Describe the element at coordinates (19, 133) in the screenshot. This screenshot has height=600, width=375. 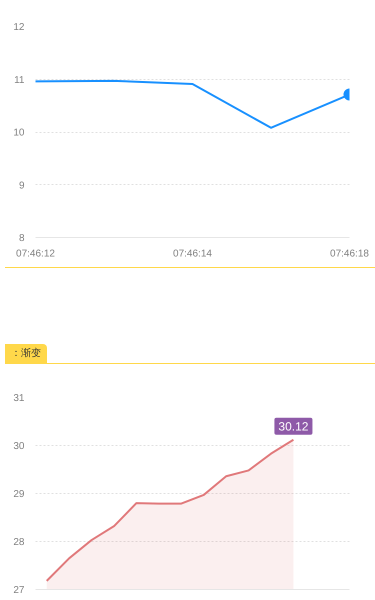
I see `y-tick-label: 10` at that location.